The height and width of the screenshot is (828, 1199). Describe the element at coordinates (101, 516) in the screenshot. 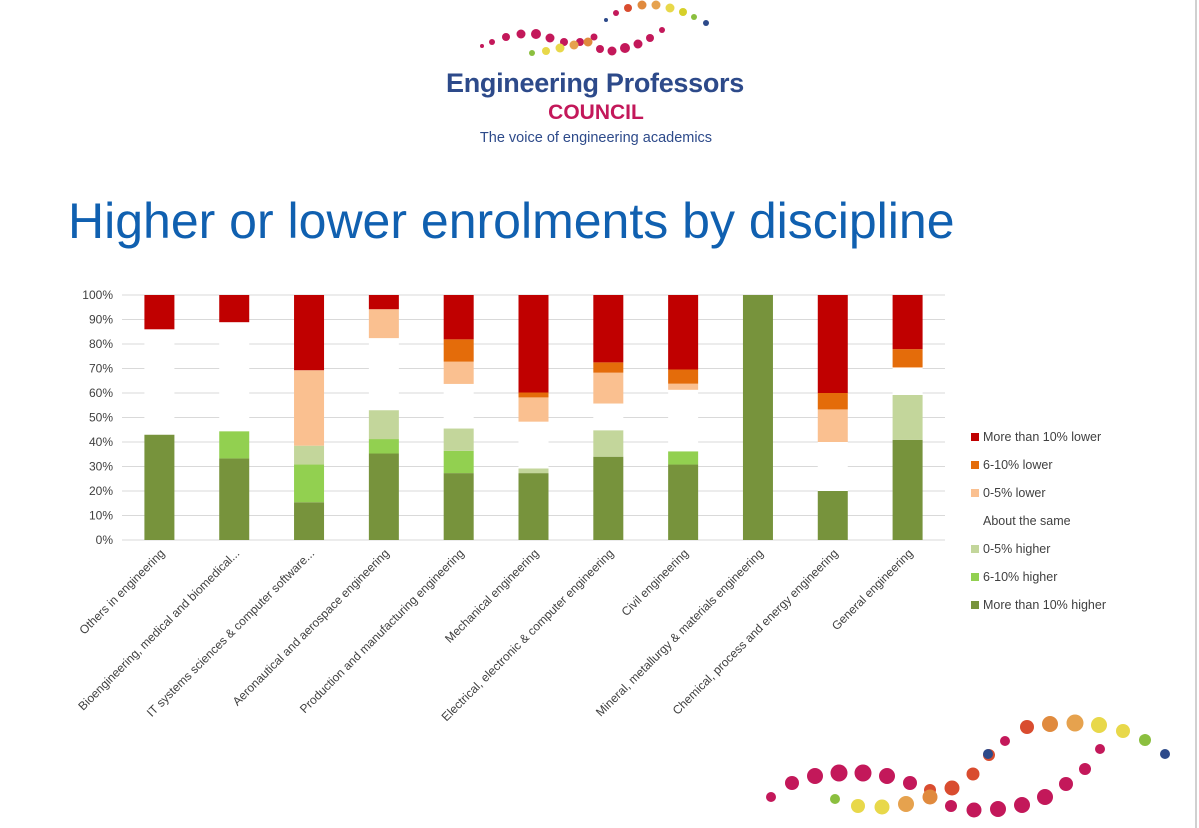

I see `y-tick-label: 10%` at that location.